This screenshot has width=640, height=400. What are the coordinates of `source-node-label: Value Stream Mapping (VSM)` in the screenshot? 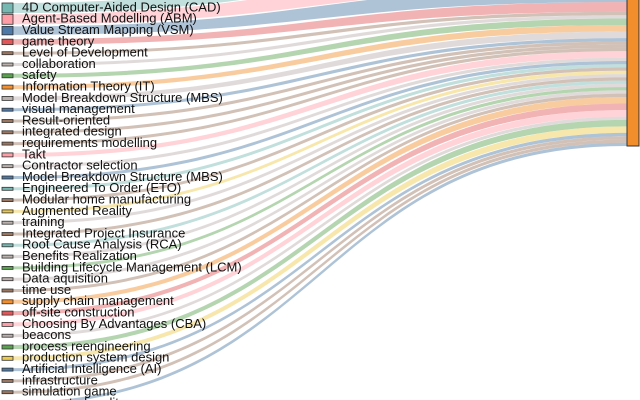 It's located at (108, 29).